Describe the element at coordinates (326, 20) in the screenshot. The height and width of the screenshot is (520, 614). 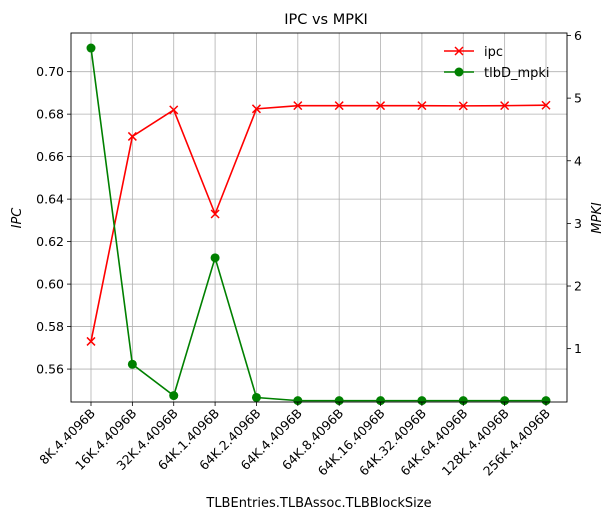
I see `chart-title: IPC vs MPKI` at that location.